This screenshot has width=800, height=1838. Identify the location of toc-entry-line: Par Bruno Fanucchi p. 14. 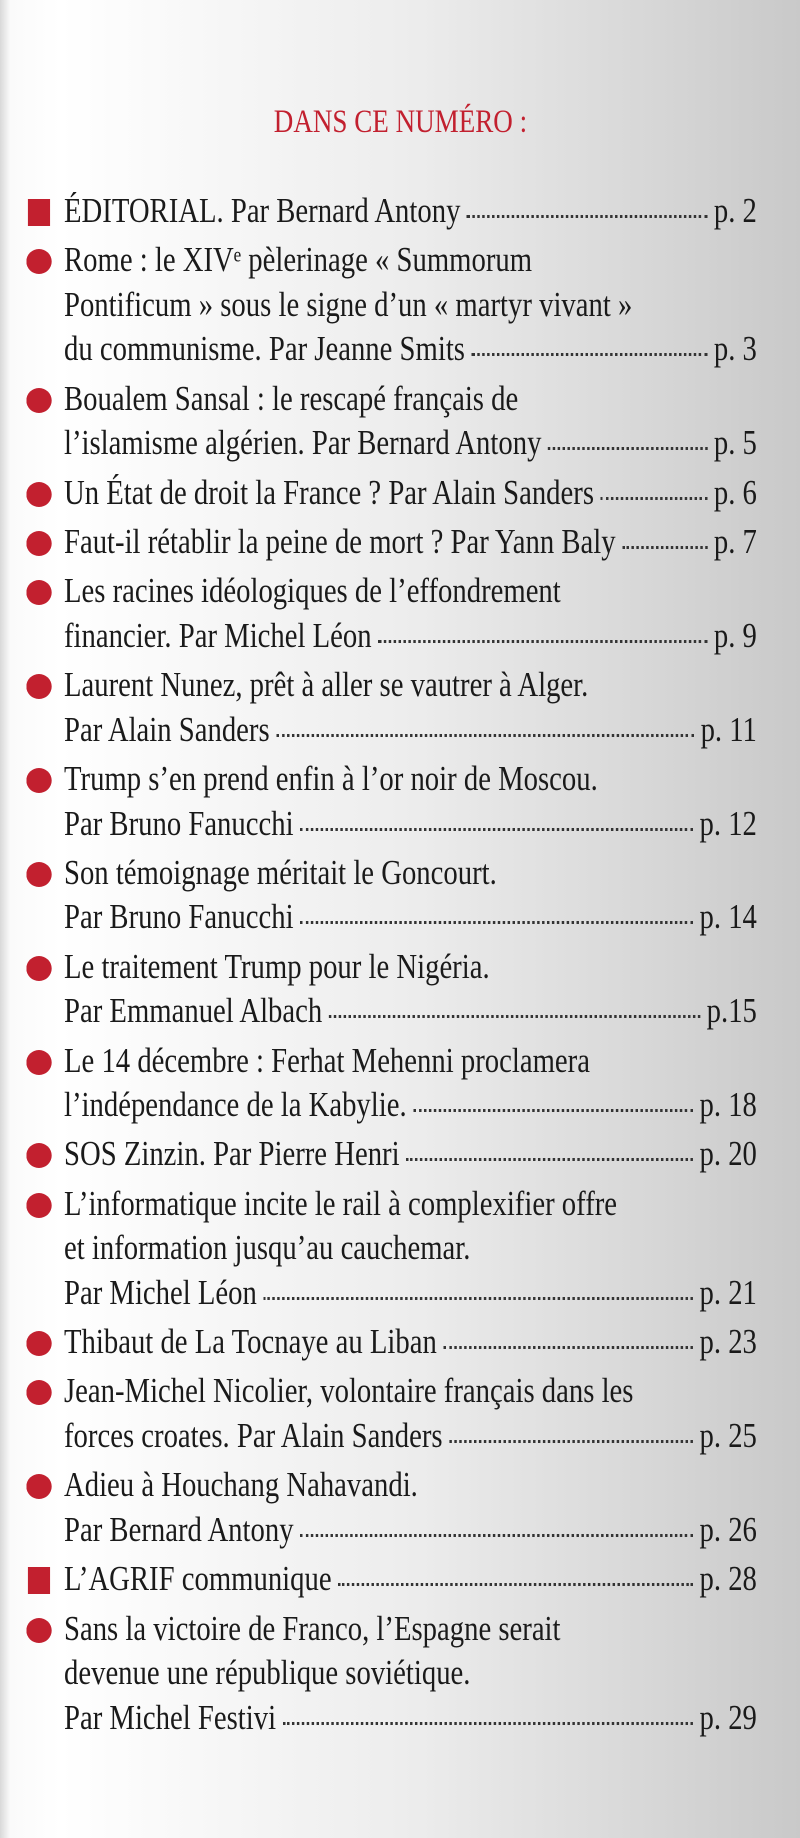
(410, 917).